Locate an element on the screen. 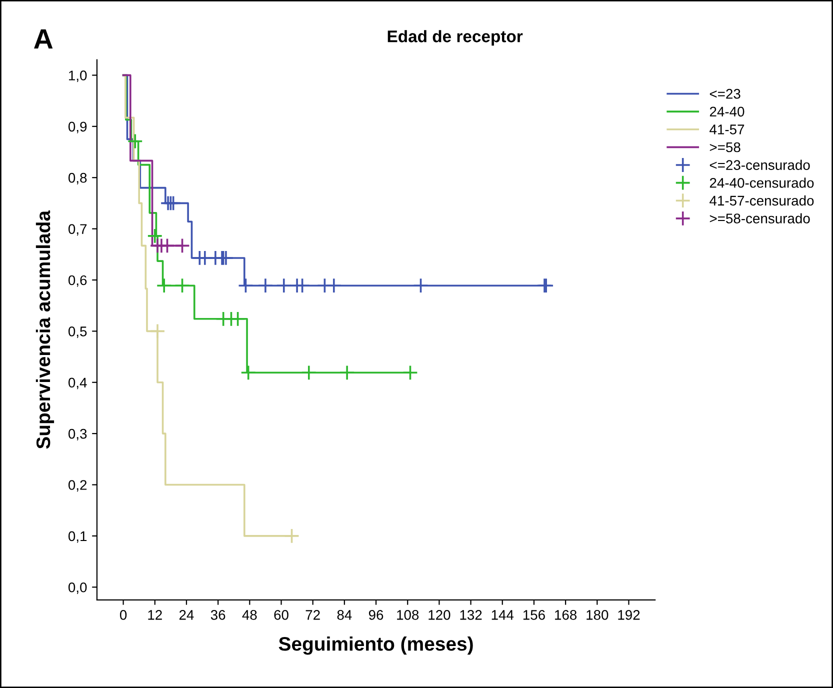 The image size is (833, 688). y-tick-label: 0,0 is located at coordinates (77, 588).